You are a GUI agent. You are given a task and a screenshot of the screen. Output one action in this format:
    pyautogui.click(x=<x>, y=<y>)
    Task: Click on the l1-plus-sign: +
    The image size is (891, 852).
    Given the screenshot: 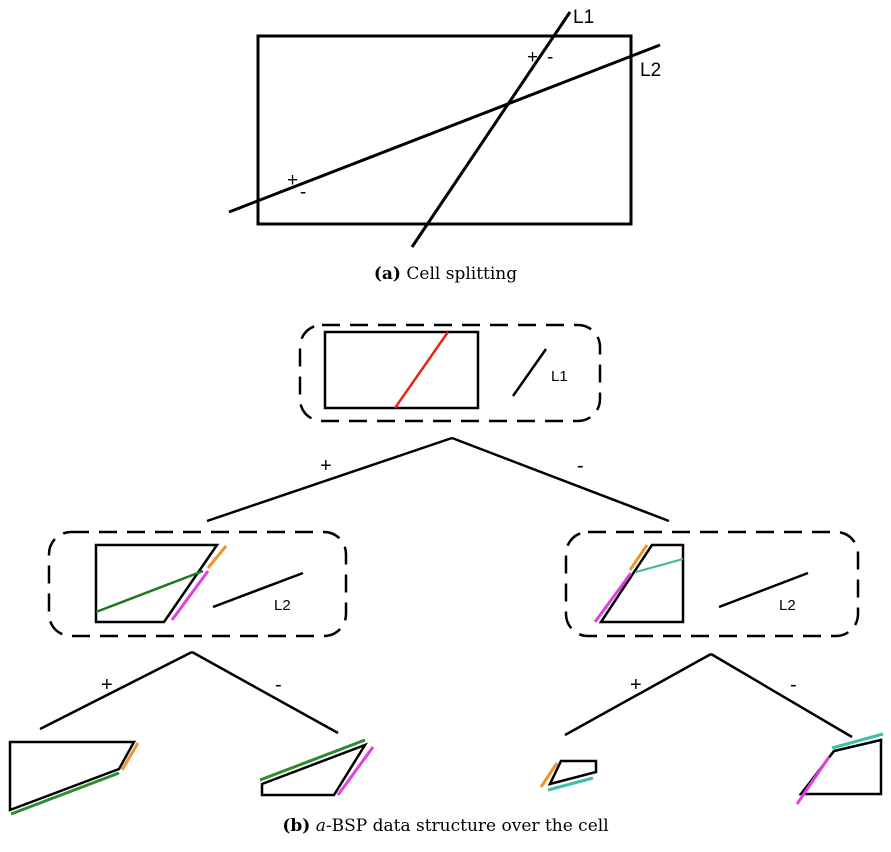 What is the action you would take?
    pyautogui.click(x=532, y=57)
    